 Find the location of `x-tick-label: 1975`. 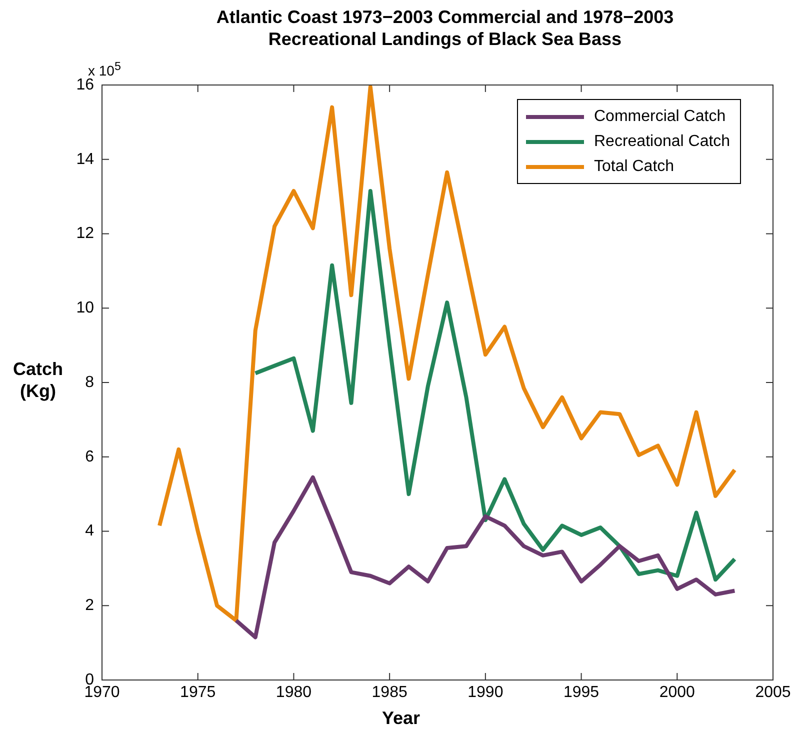

x-tick-label: 1975 is located at coordinates (198, 693).